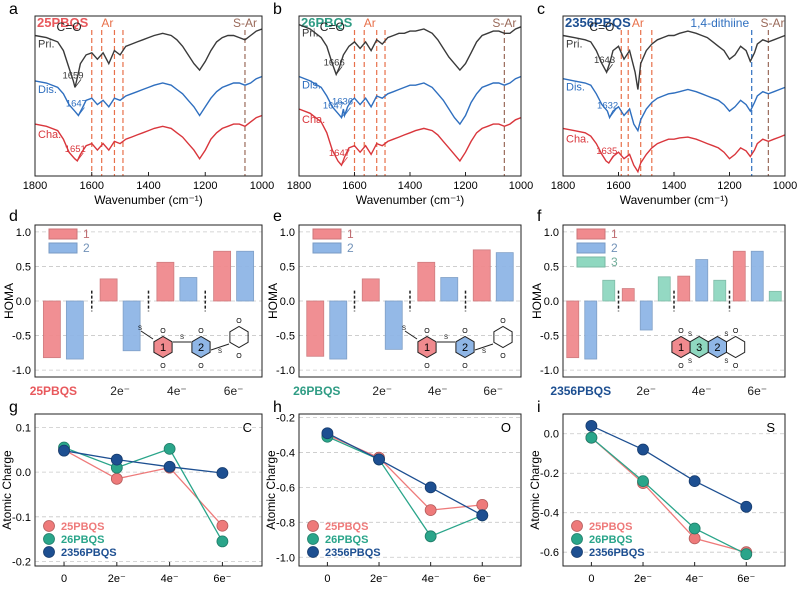  Describe the element at coordinates (310, 34) in the screenshot. I see `series-label: Pri.` at that location.